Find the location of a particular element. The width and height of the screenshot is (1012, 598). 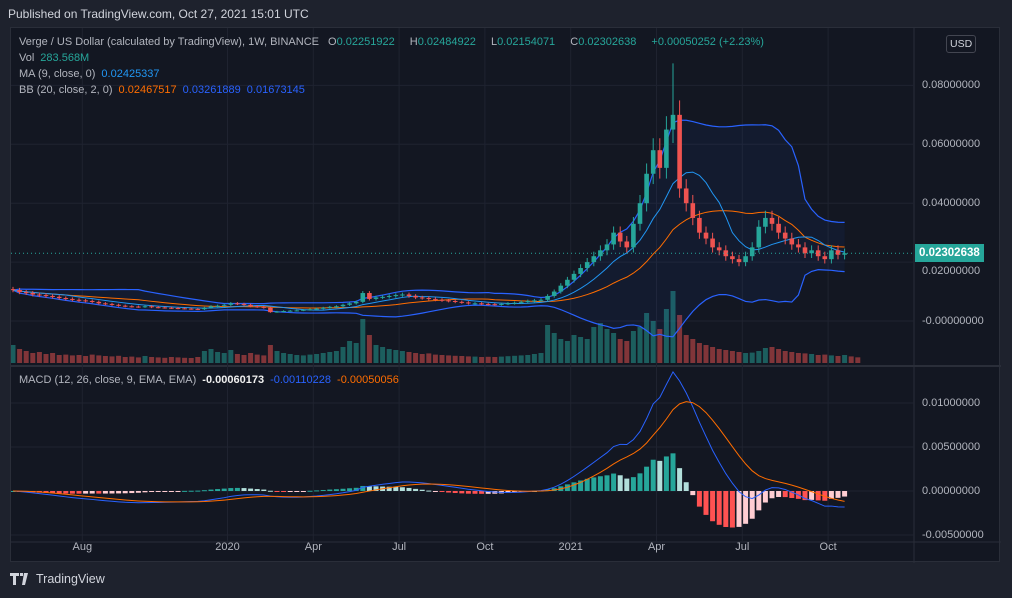

ma-label: MA (9, close, 0) is located at coordinates (57, 74).